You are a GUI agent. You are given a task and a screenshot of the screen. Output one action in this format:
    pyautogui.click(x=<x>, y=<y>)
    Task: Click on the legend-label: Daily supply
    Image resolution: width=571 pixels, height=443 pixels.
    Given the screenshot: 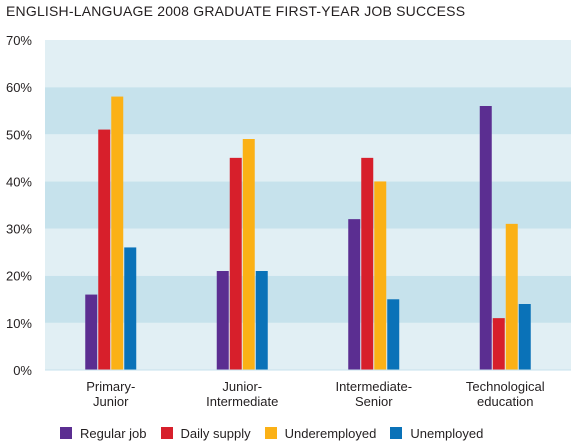 What is the action you would take?
    pyautogui.click(x=215, y=433)
    